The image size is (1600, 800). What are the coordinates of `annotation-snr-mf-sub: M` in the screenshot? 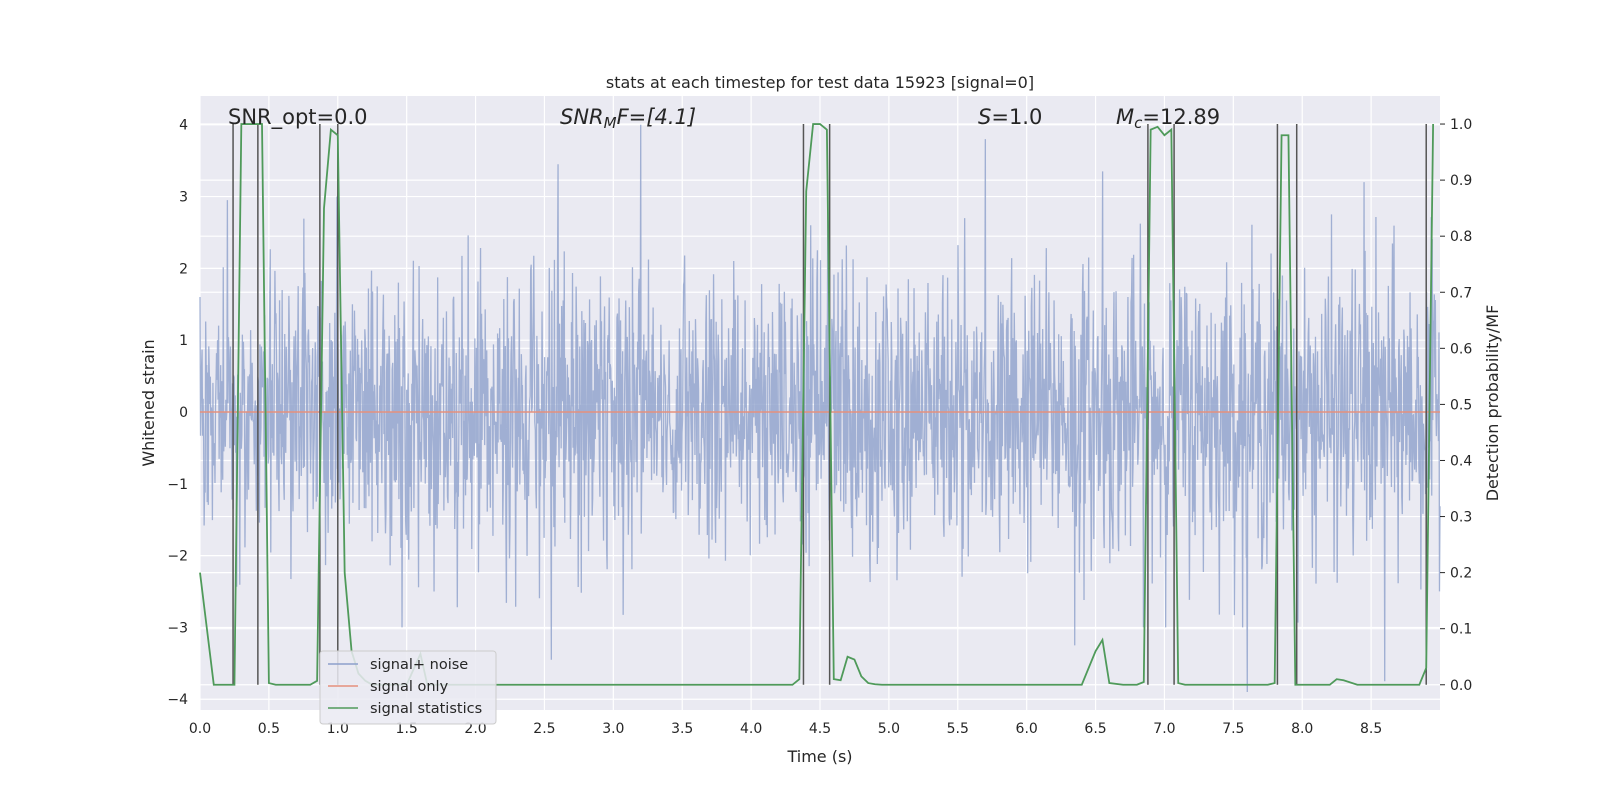 It's located at (610, 123).